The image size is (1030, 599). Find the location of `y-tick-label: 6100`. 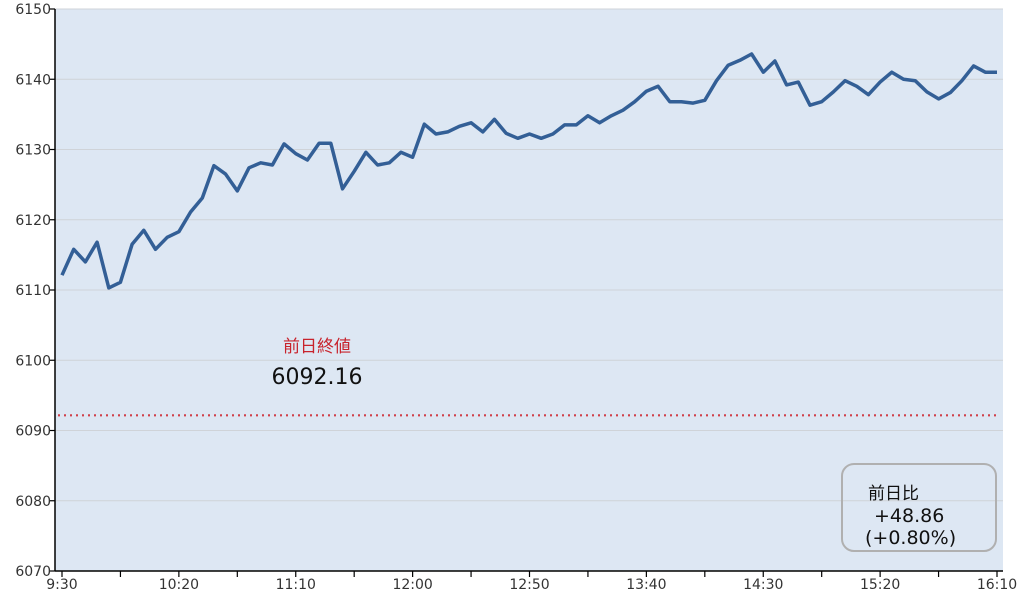

y-tick-label: 6100 is located at coordinates (33, 361).